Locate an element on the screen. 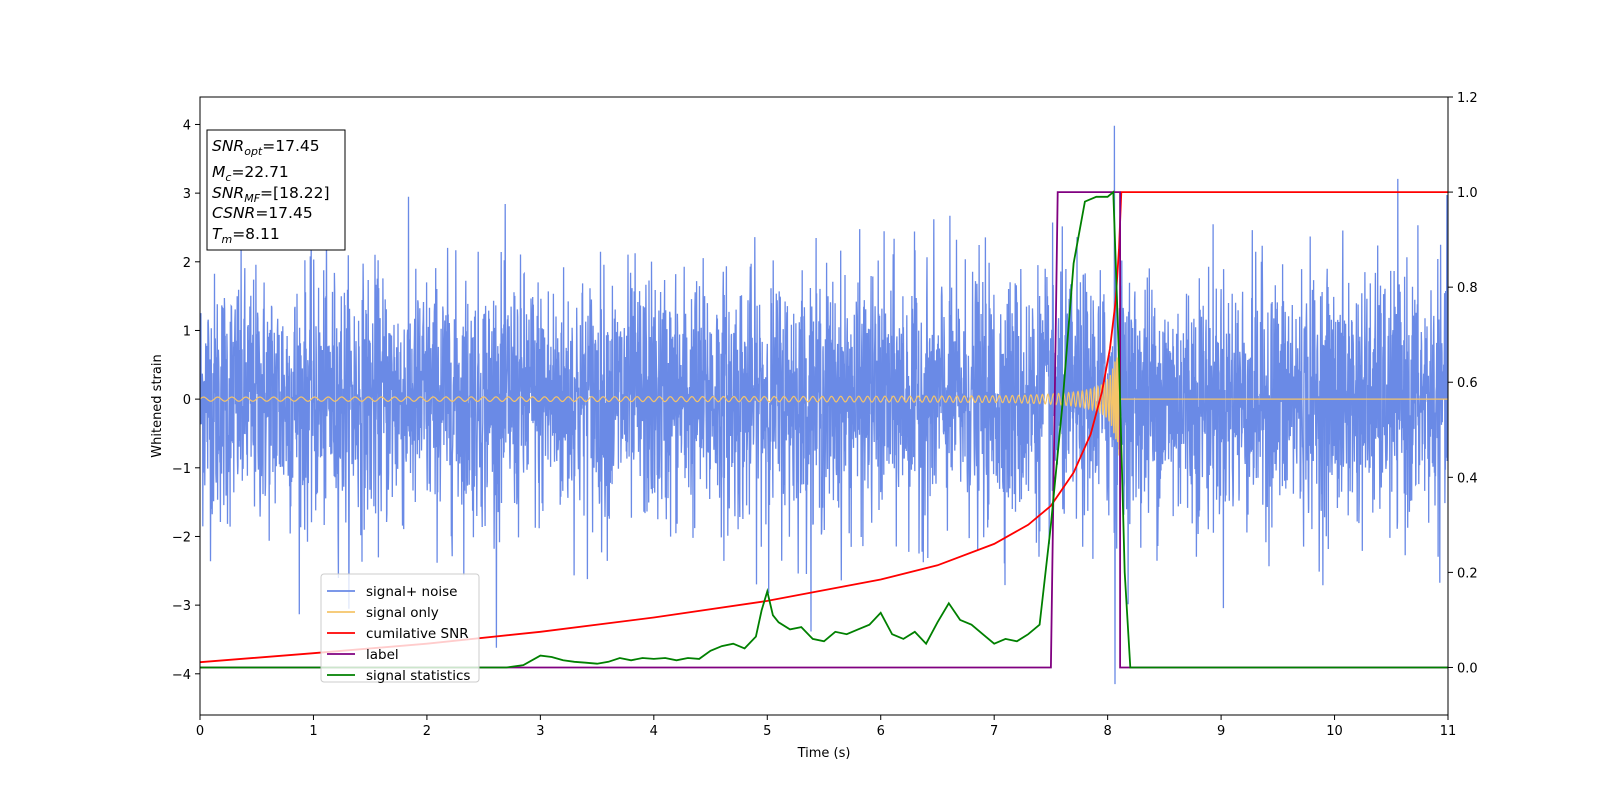  y-axis-left: −4 −3 −2 −1 0 1 2 3 4 is located at coordinates (186, 400).